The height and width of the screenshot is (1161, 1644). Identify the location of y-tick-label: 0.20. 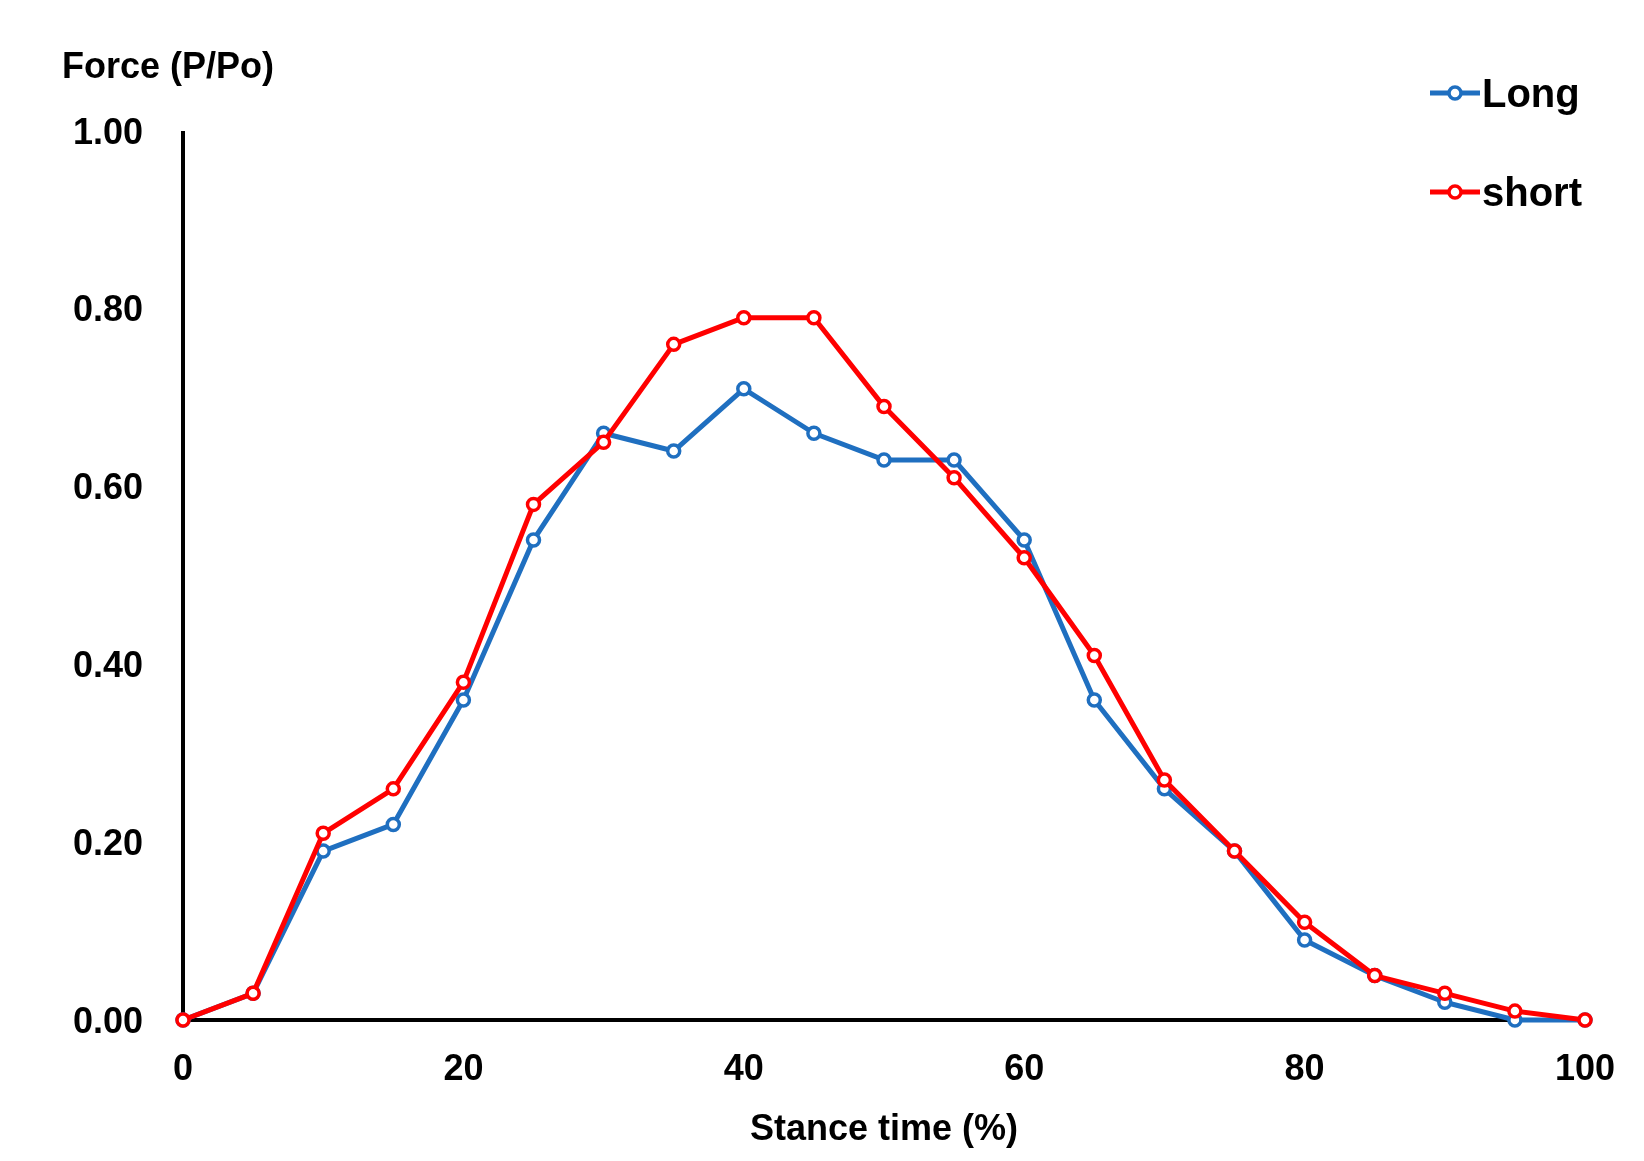
(107, 842).